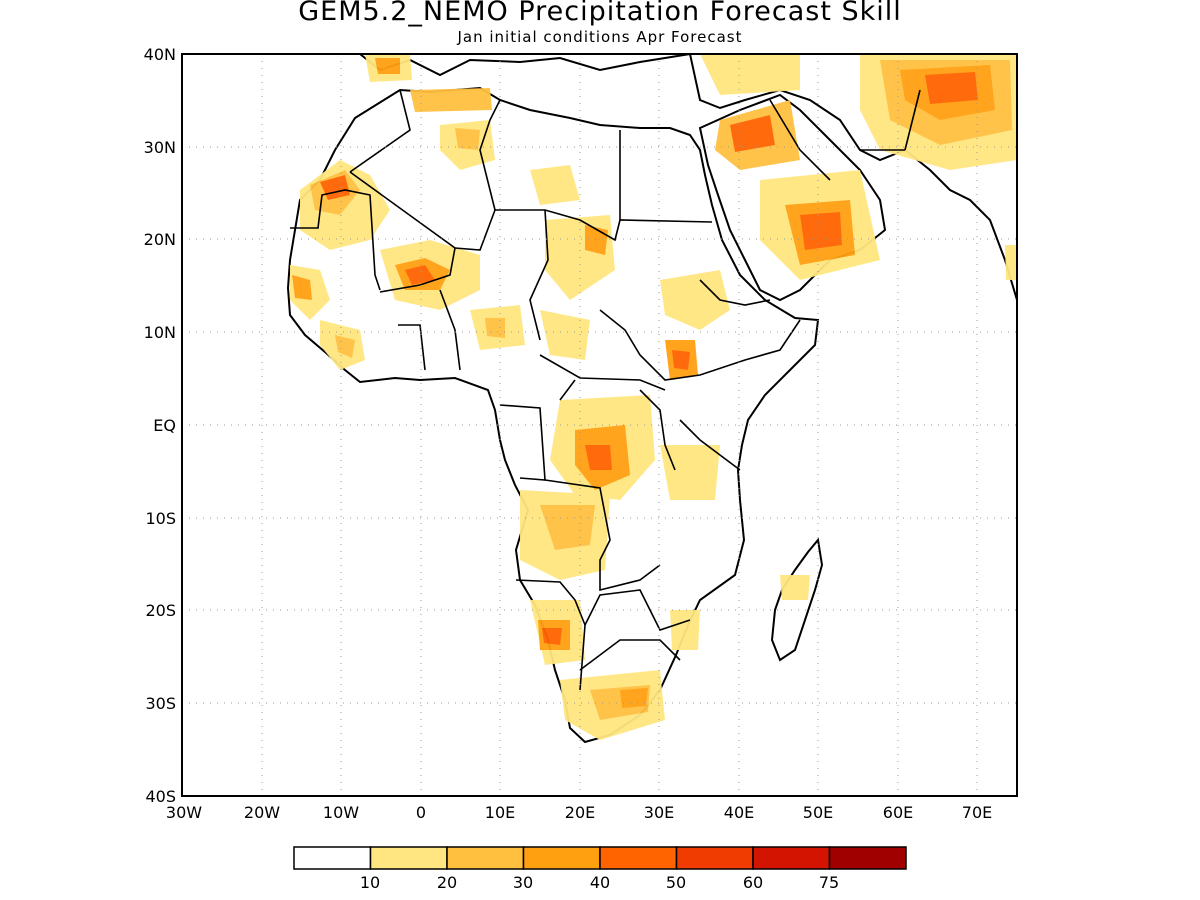 This screenshot has height=900, width=1200. I want to click on lon-label: 60E, so click(898, 812).